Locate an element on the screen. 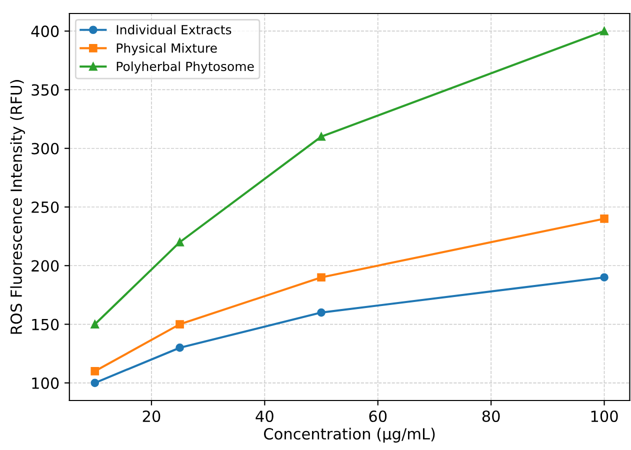  y-tick-label: 100 is located at coordinates (45, 383).